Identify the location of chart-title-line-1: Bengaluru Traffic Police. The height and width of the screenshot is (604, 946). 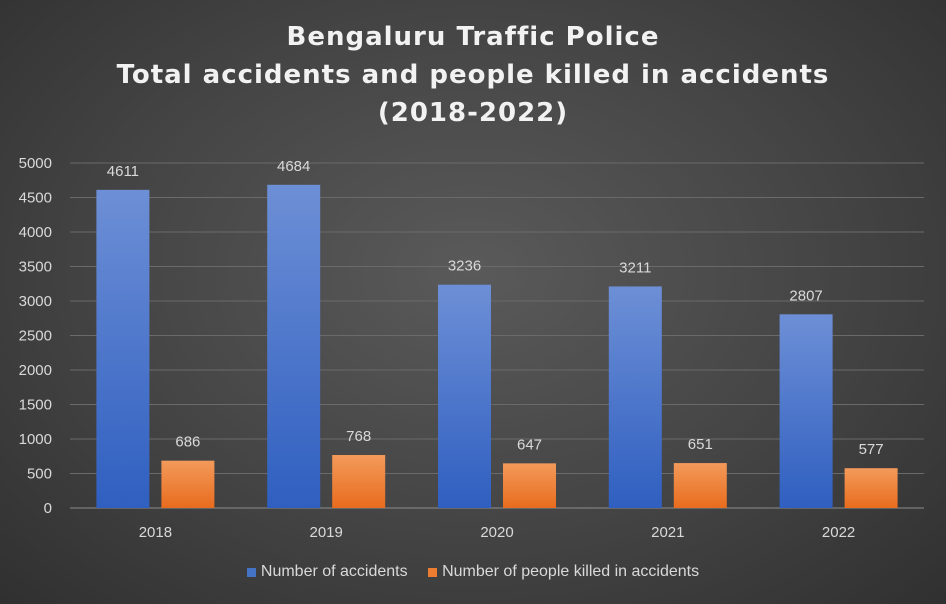
(473, 37).